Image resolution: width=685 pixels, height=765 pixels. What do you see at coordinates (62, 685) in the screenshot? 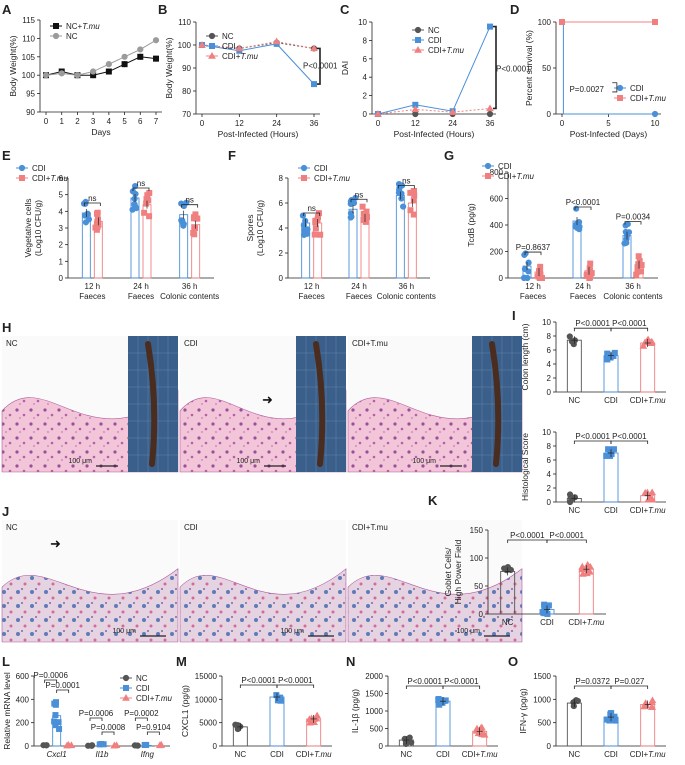
I see `p-value: P=0.0001` at bounding box center [62, 685].